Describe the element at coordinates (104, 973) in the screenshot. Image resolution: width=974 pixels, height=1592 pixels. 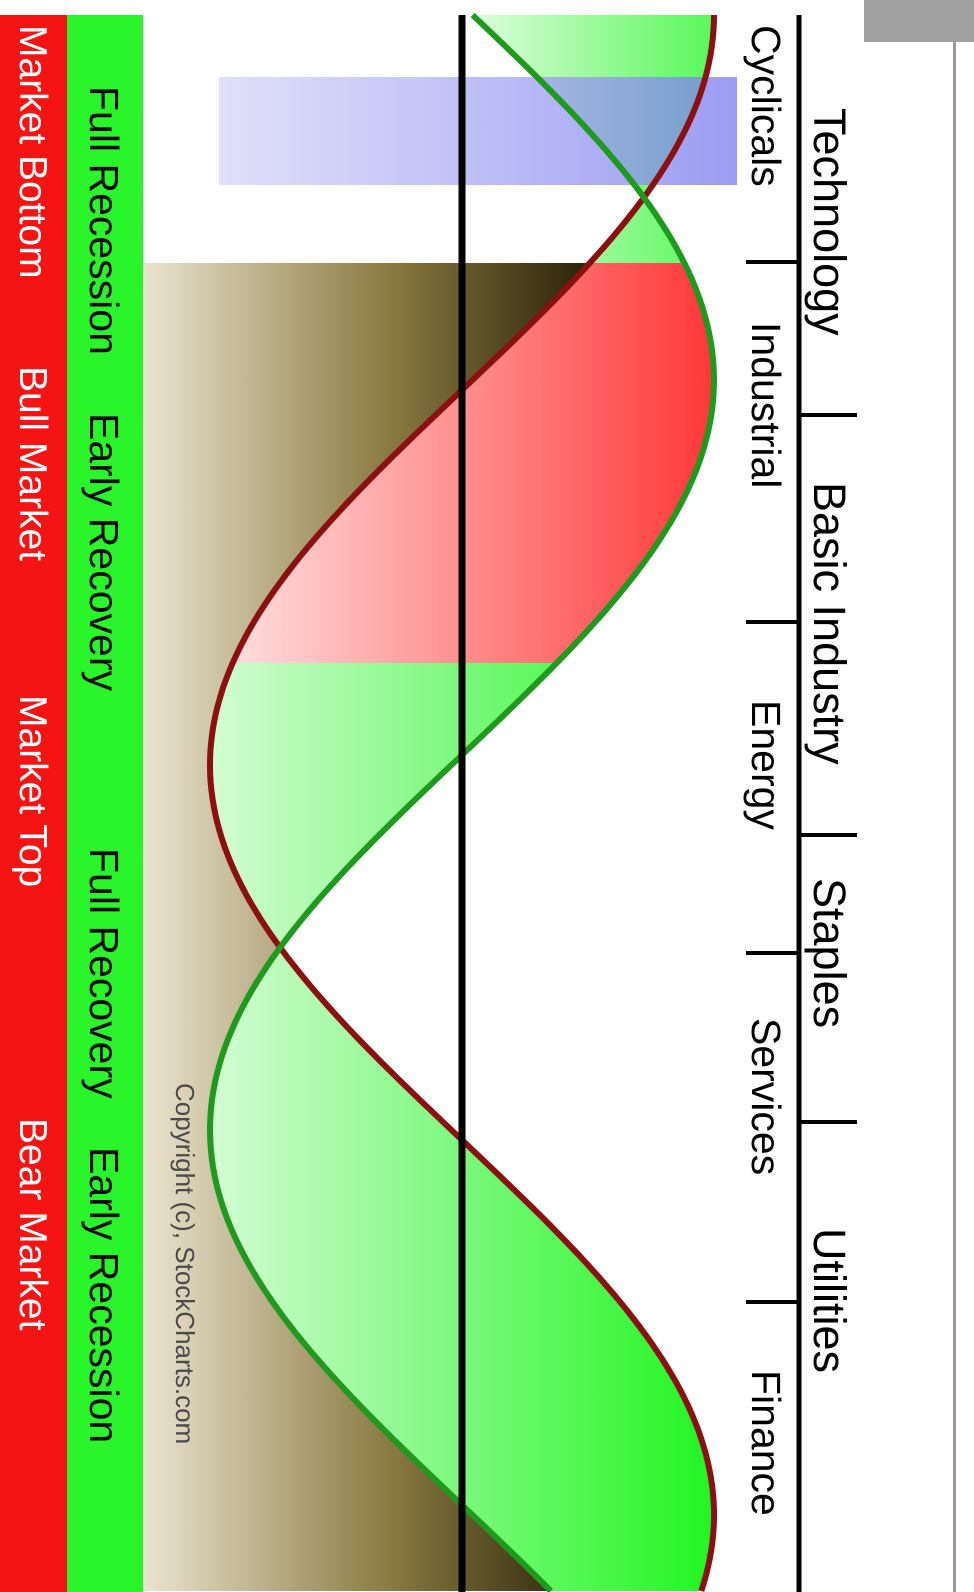
I see `economy-phase-full-recovery: Full Recovery` at that location.